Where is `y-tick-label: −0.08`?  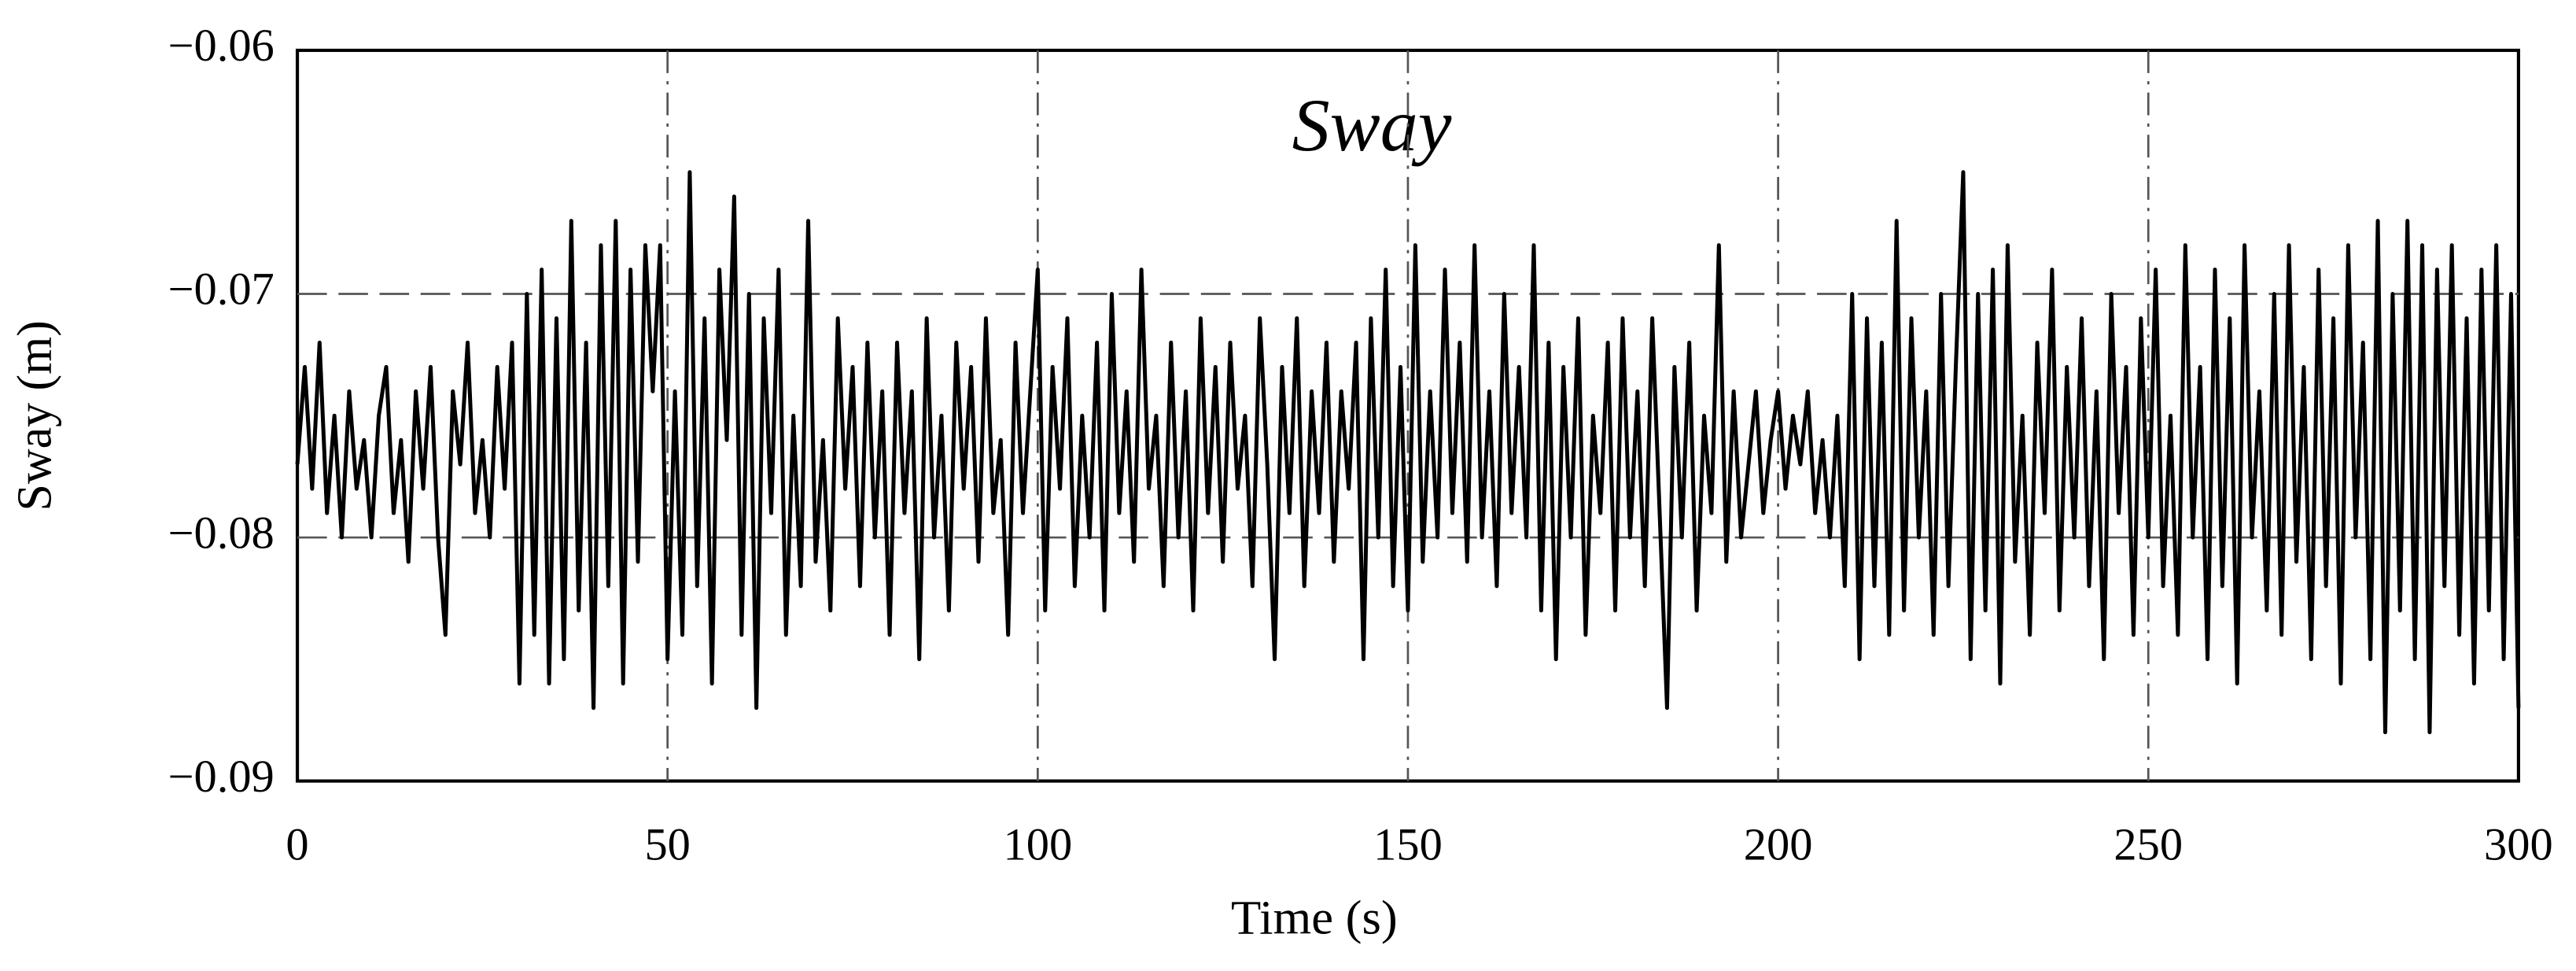
y-tick-label: −0.08 is located at coordinates (221, 533).